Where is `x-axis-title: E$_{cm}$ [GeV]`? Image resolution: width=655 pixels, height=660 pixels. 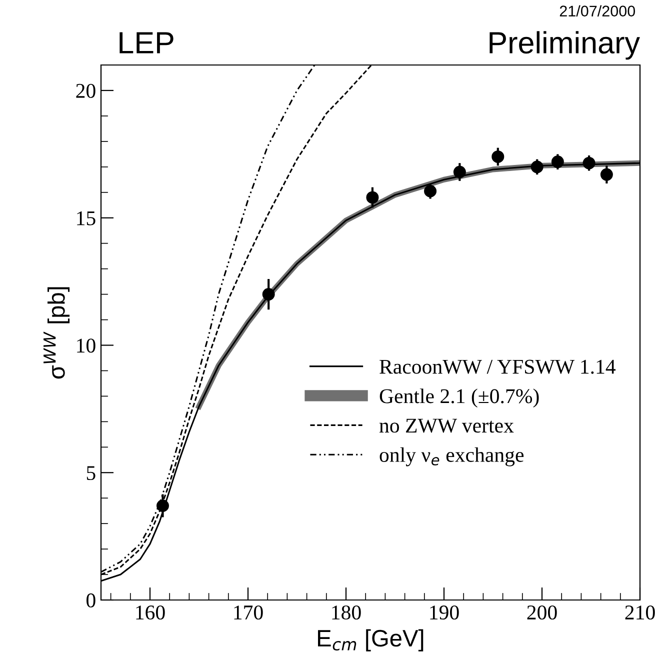
x-axis-title: E$_{cm}$ [GeV] is located at coordinates (371, 640).